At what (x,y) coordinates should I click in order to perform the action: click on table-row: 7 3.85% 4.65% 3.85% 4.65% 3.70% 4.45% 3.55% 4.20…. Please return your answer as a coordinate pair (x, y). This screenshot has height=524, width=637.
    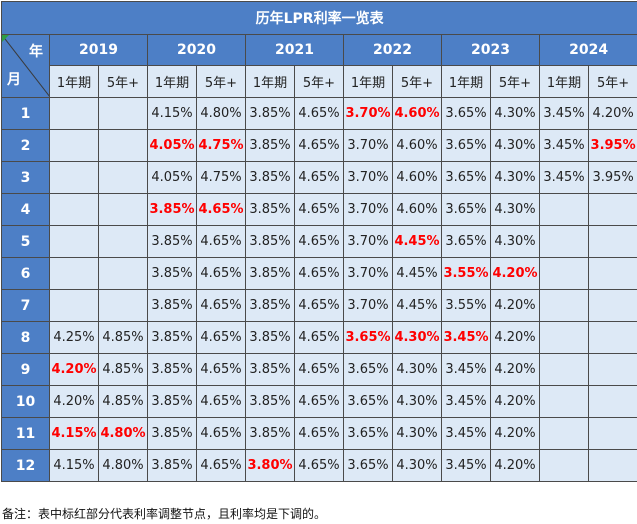
    Looking at the image, I should click on (319, 305).